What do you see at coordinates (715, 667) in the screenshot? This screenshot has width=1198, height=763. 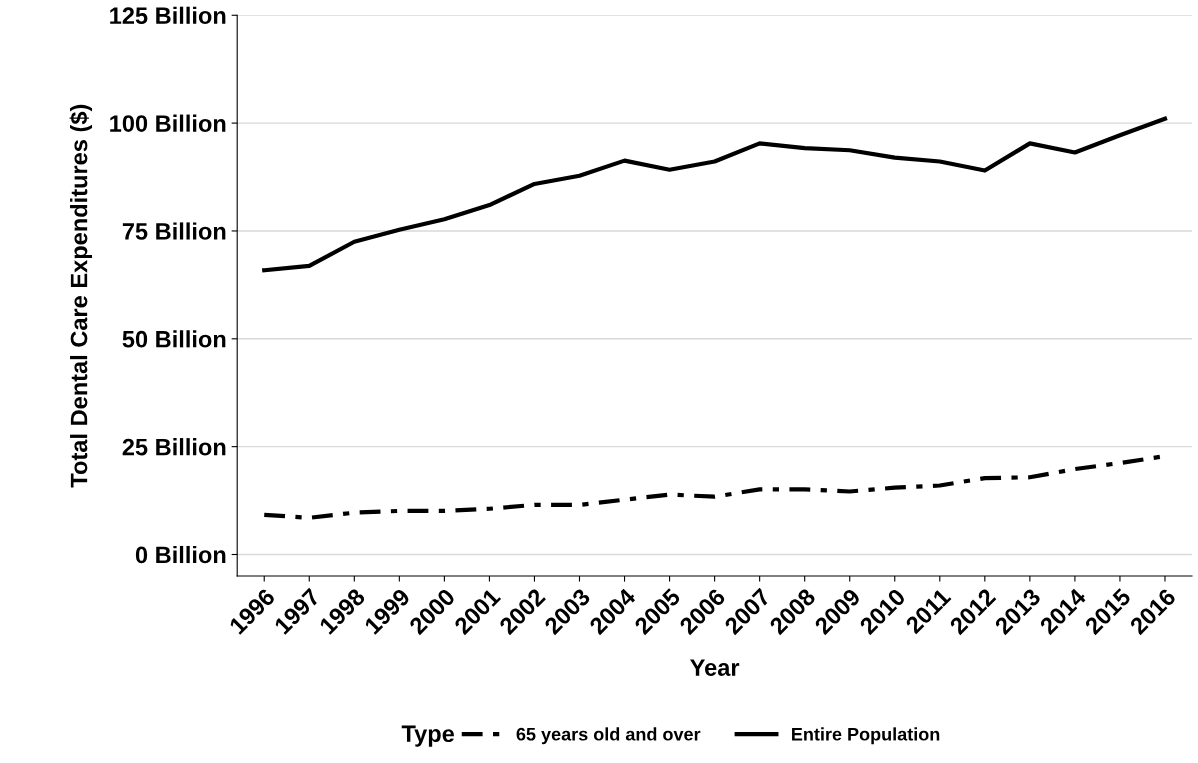 I see `x-axis-title: Year` at bounding box center [715, 667].